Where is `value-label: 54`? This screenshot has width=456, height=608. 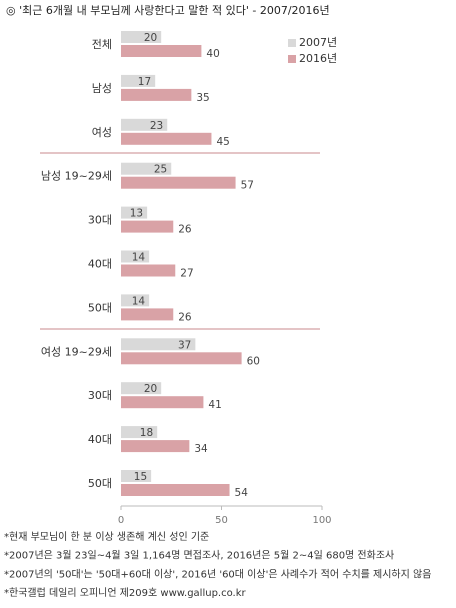
value-label: 54 is located at coordinates (242, 493).